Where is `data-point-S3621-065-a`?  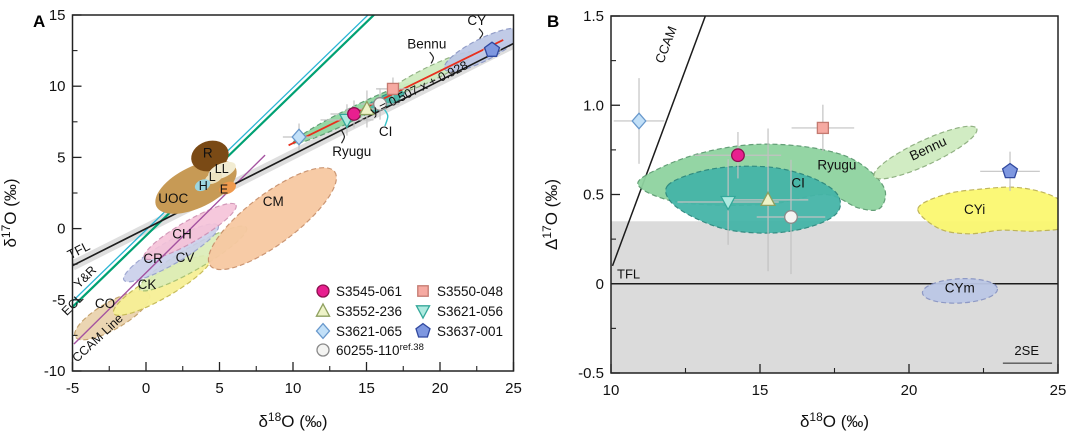
data-point-S3621-065-a is located at coordinates (299, 137).